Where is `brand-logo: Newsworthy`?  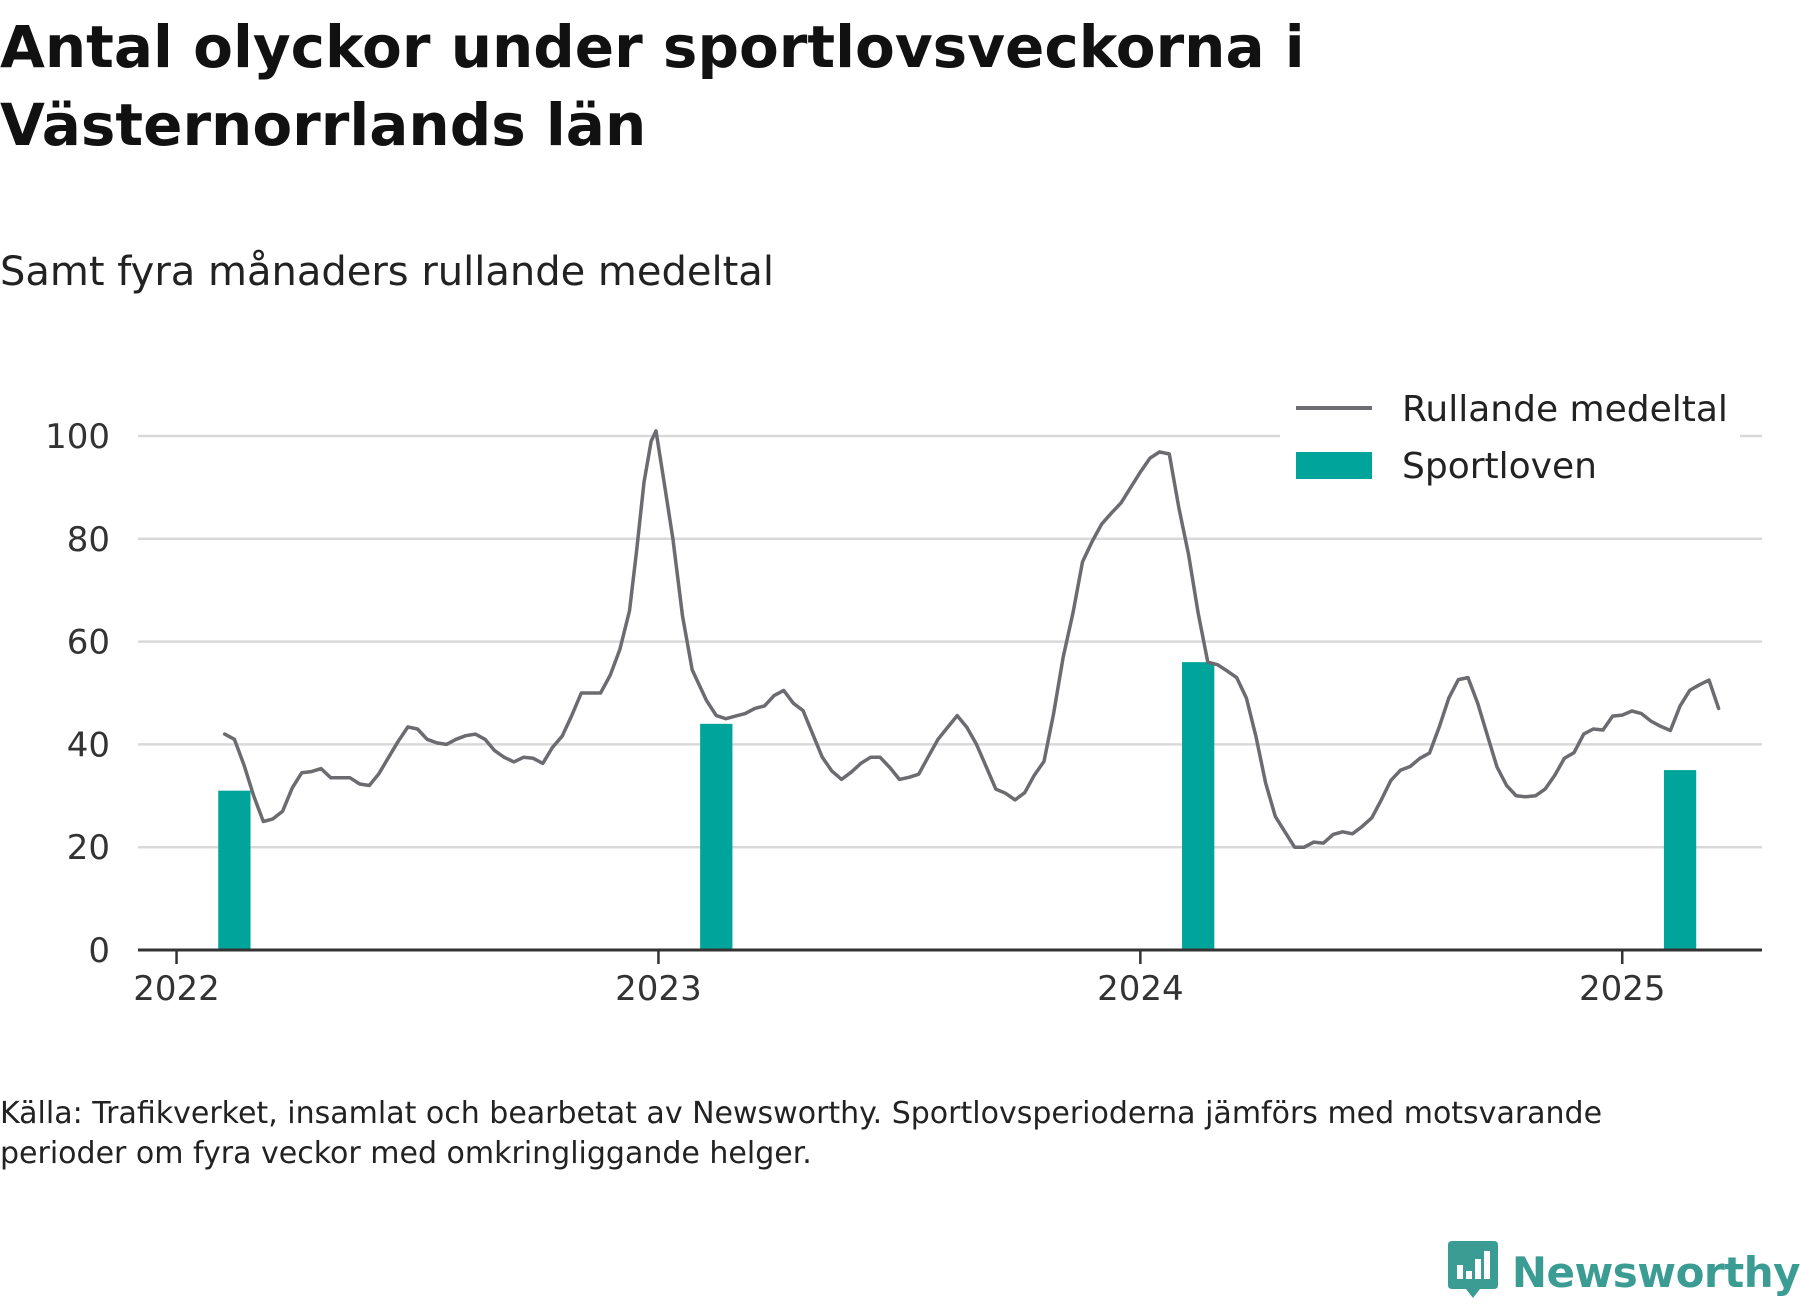
brand-logo: Newsworthy is located at coordinates (1623, 1272).